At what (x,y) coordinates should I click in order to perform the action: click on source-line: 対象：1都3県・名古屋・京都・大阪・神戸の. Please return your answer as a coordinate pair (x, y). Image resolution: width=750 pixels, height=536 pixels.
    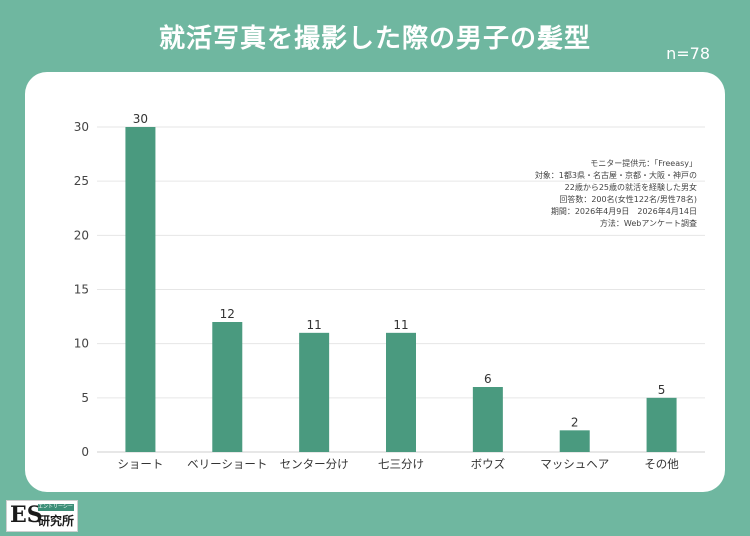
    Looking at the image, I should click on (615, 175).